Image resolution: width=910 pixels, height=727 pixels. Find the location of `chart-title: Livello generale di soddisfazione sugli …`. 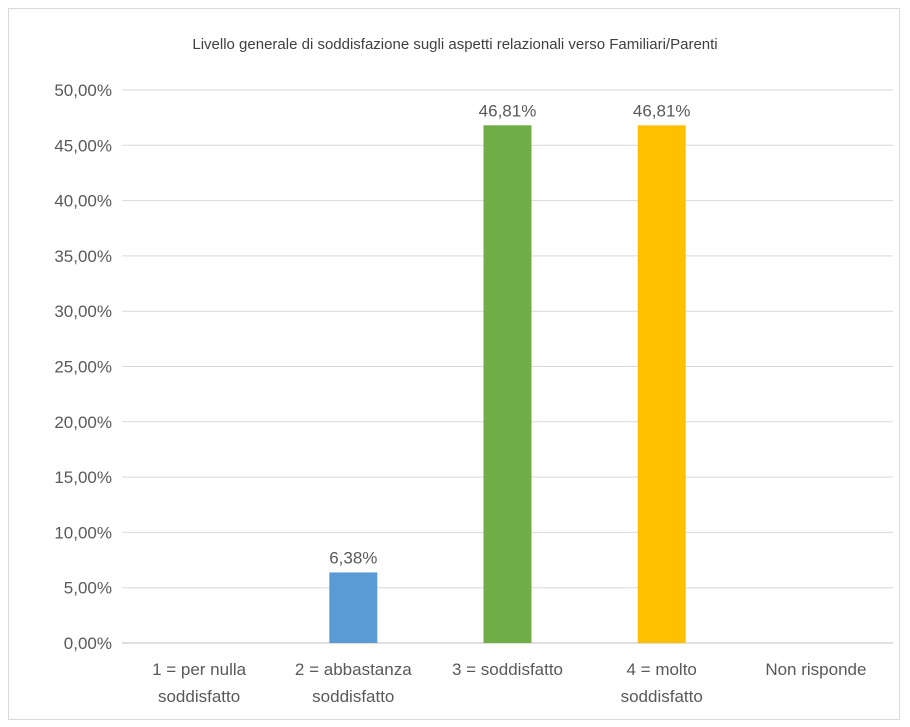

chart-title: Livello generale di soddisfazione sugli … is located at coordinates (455, 44).